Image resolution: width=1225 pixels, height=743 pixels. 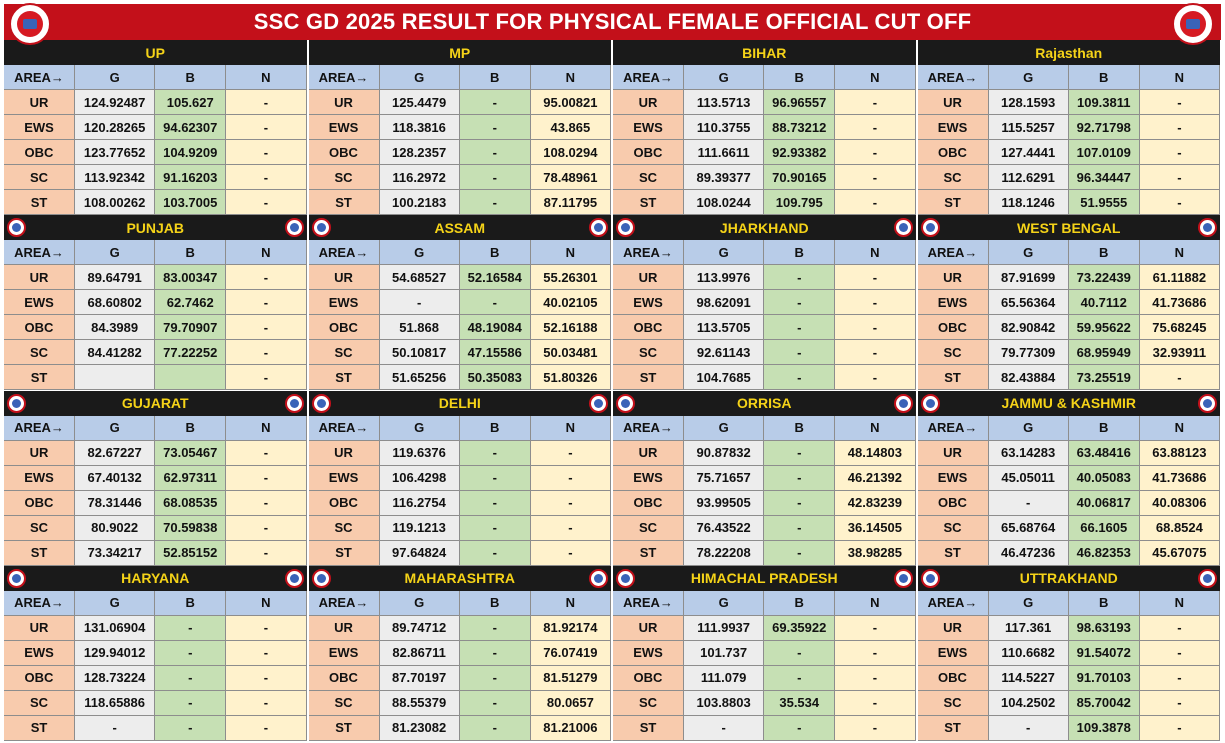 I want to click on state-header: DELHI, so click(x=459, y=403).